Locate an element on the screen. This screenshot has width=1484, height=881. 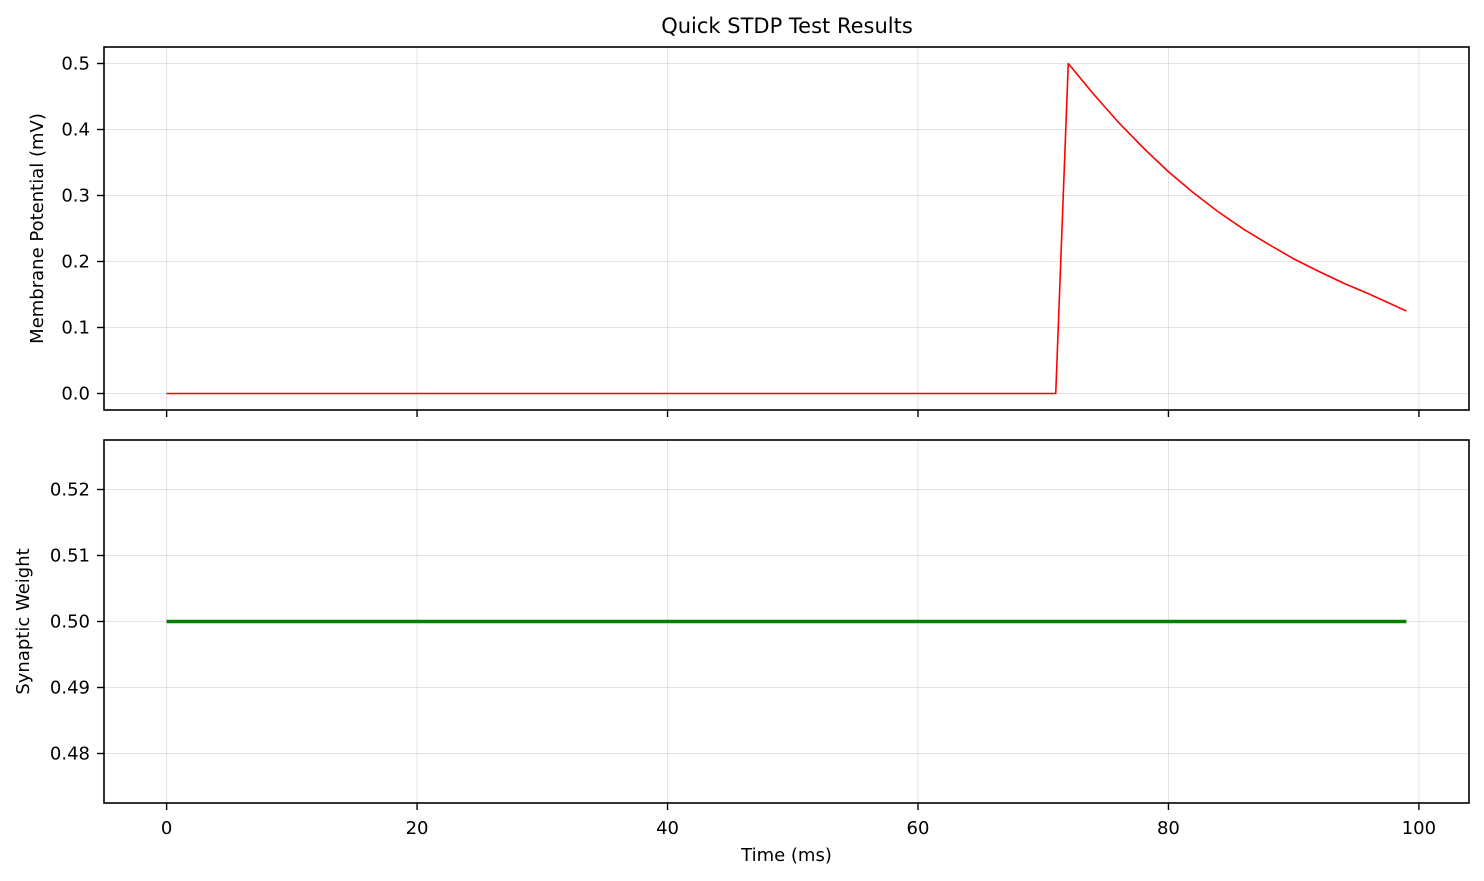
x-tick-label: 80 is located at coordinates (1168, 828).